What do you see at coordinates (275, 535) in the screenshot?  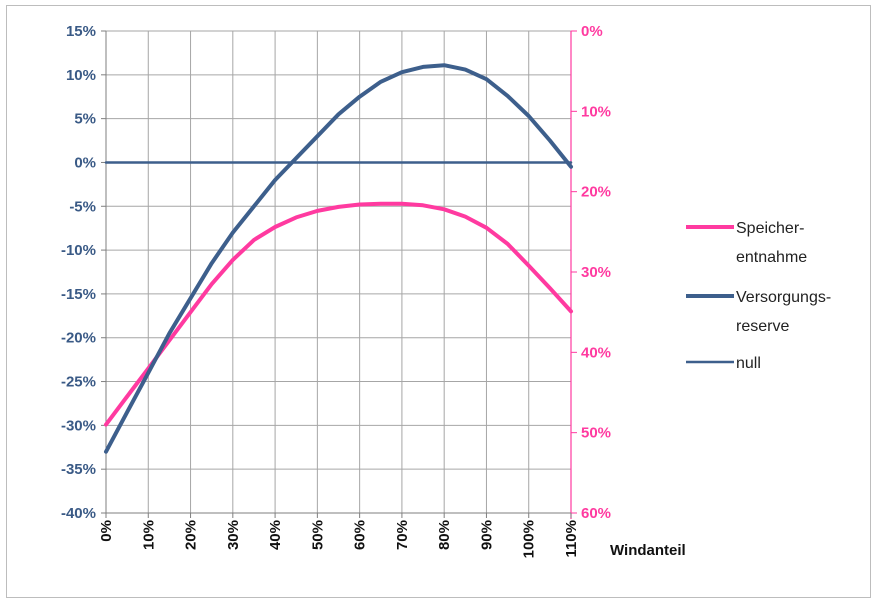 I see `x-tick-label: 40%` at bounding box center [275, 535].